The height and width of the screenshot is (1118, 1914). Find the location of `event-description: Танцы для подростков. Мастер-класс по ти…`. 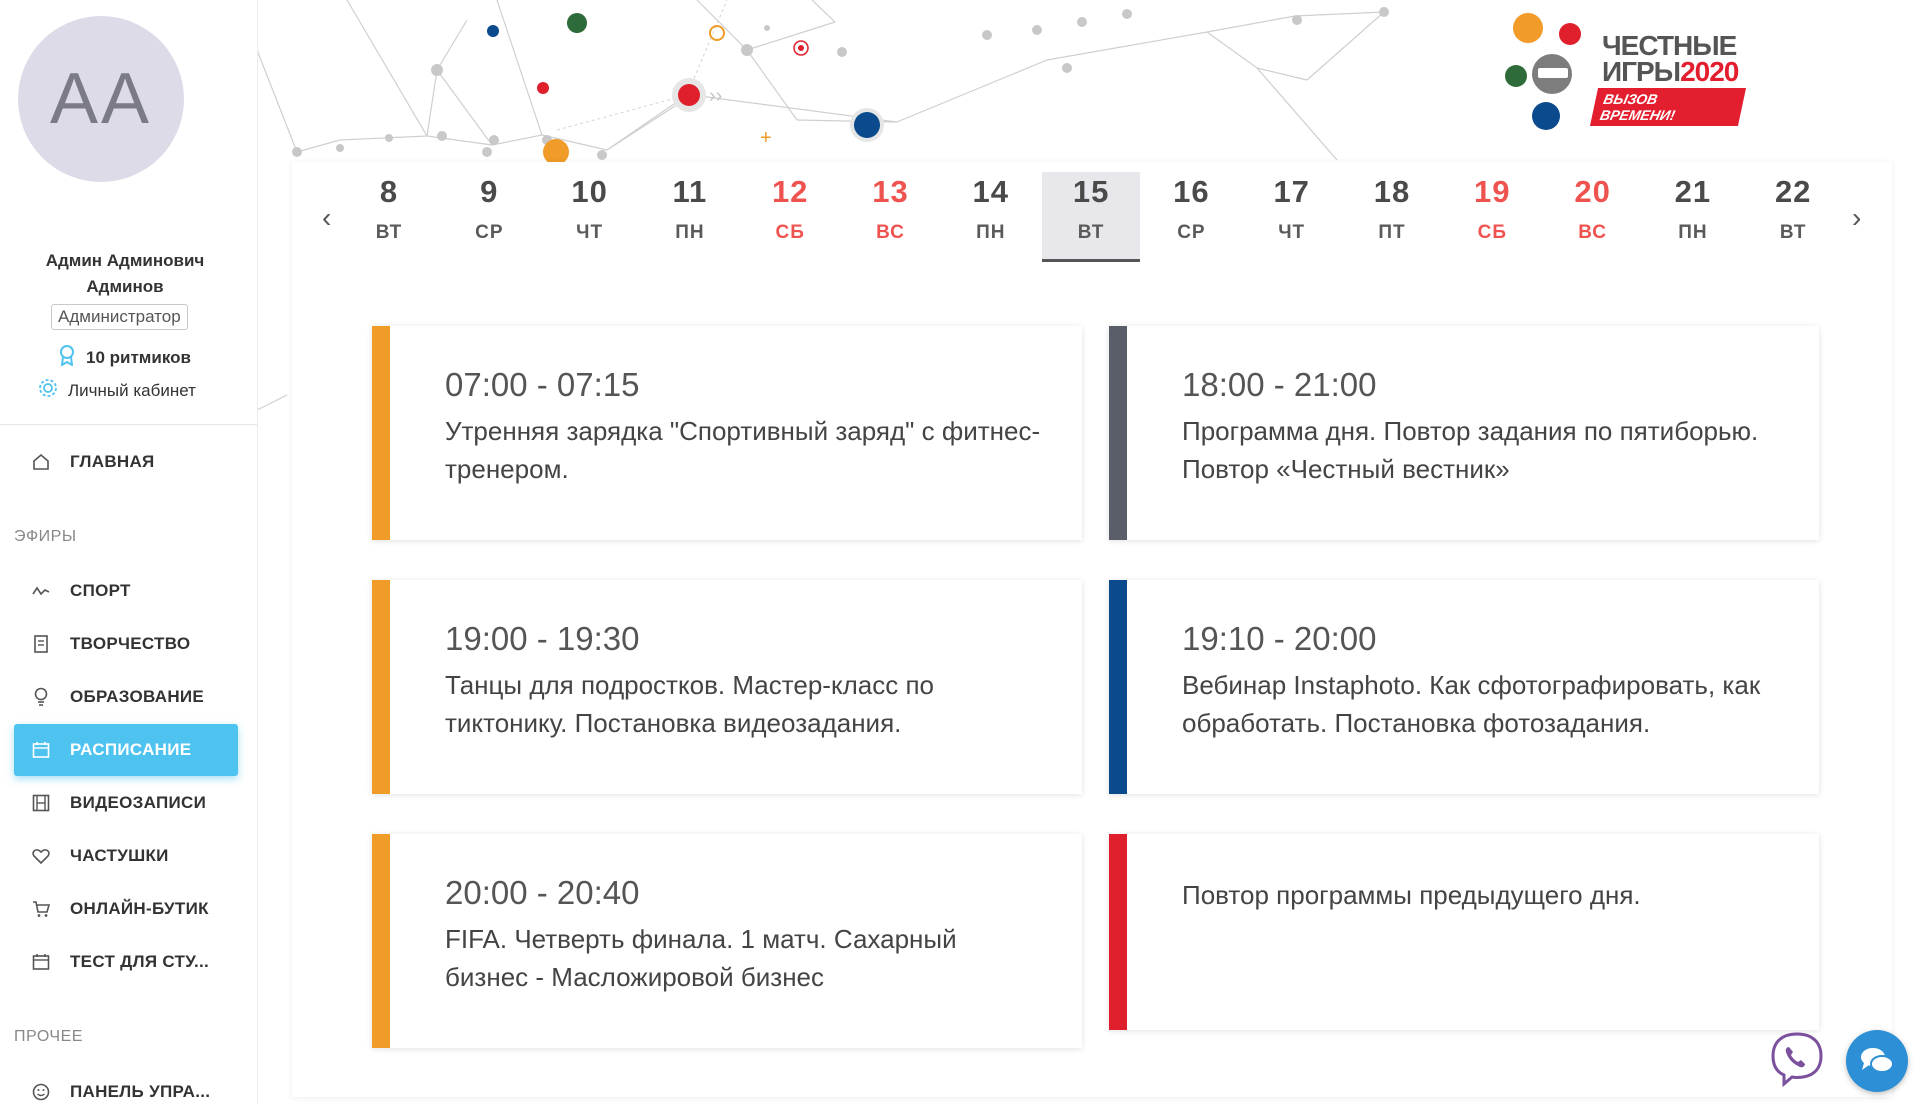

event-description: Танцы для подростков. Мастер-класс по ти… is located at coordinates (689, 704).